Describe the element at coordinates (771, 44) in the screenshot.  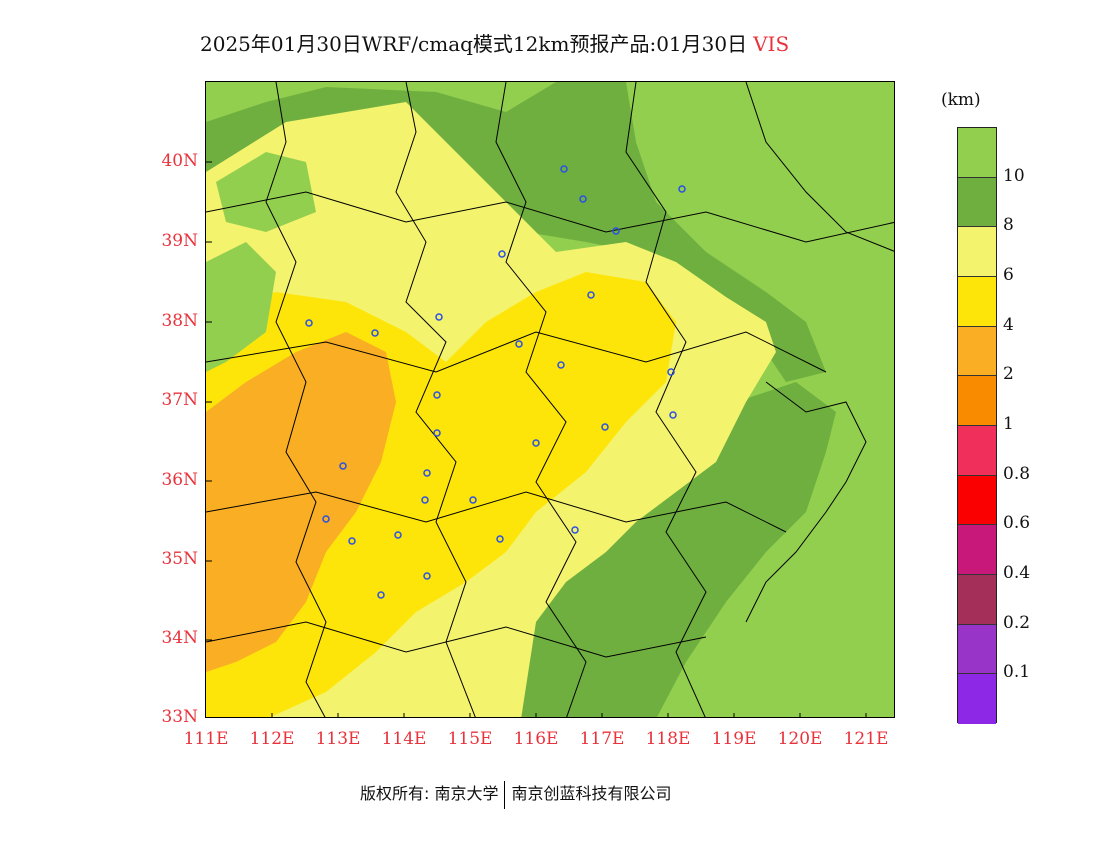
I see `title-variable: VIS` at that location.